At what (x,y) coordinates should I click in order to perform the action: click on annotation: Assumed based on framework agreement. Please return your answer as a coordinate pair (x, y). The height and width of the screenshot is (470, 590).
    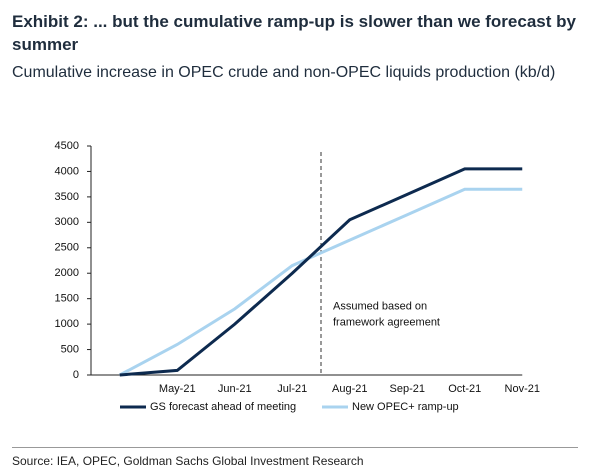
    Looking at the image, I should click on (386, 314).